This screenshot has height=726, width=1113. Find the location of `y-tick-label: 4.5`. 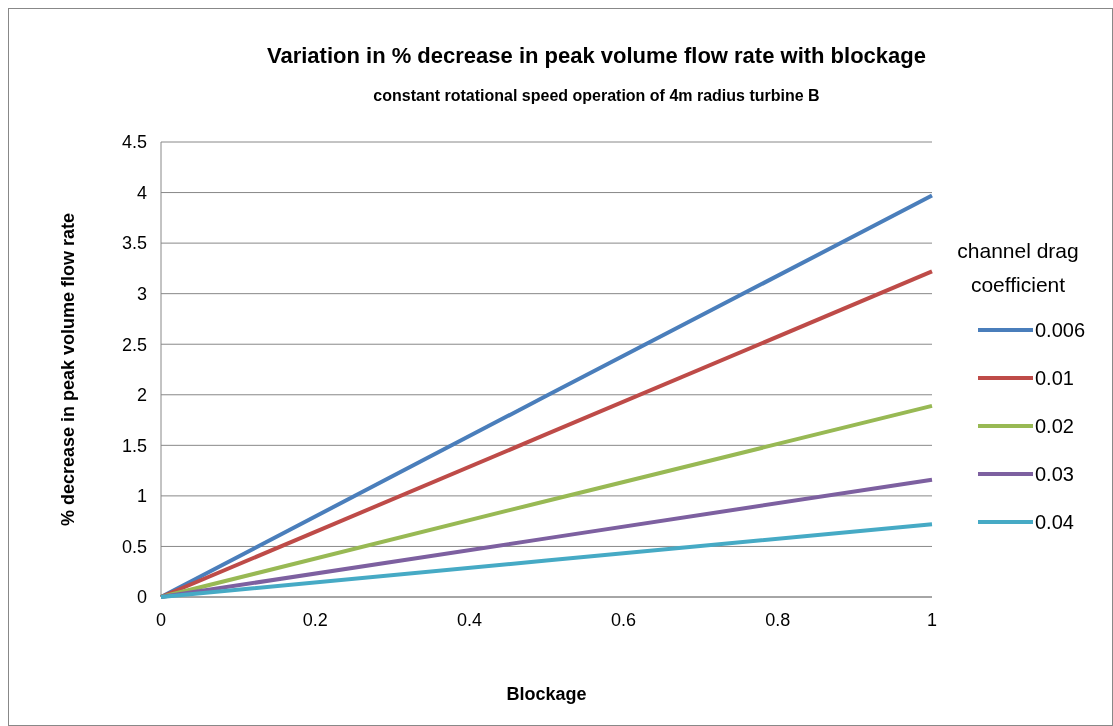

y-tick-label: 4.5 is located at coordinates (134, 142).